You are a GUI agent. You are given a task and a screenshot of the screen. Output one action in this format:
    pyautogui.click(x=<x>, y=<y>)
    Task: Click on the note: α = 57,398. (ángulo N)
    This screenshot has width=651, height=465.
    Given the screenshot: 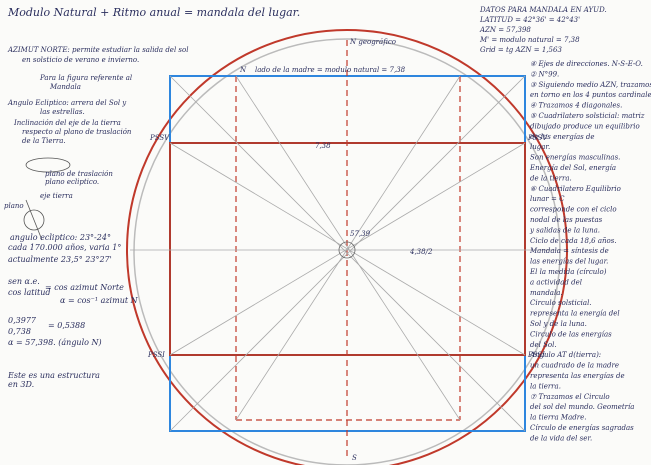 What is the action you would take?
    pyautogui.click(x=55, y=342)
    